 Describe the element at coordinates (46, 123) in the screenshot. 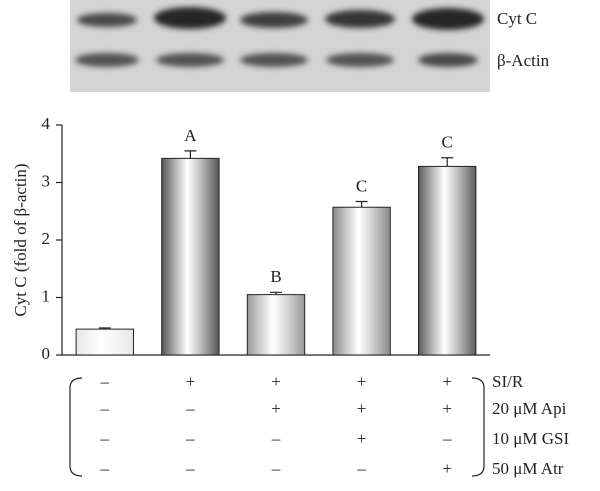

I see `y-tick-label: 4` at that location.